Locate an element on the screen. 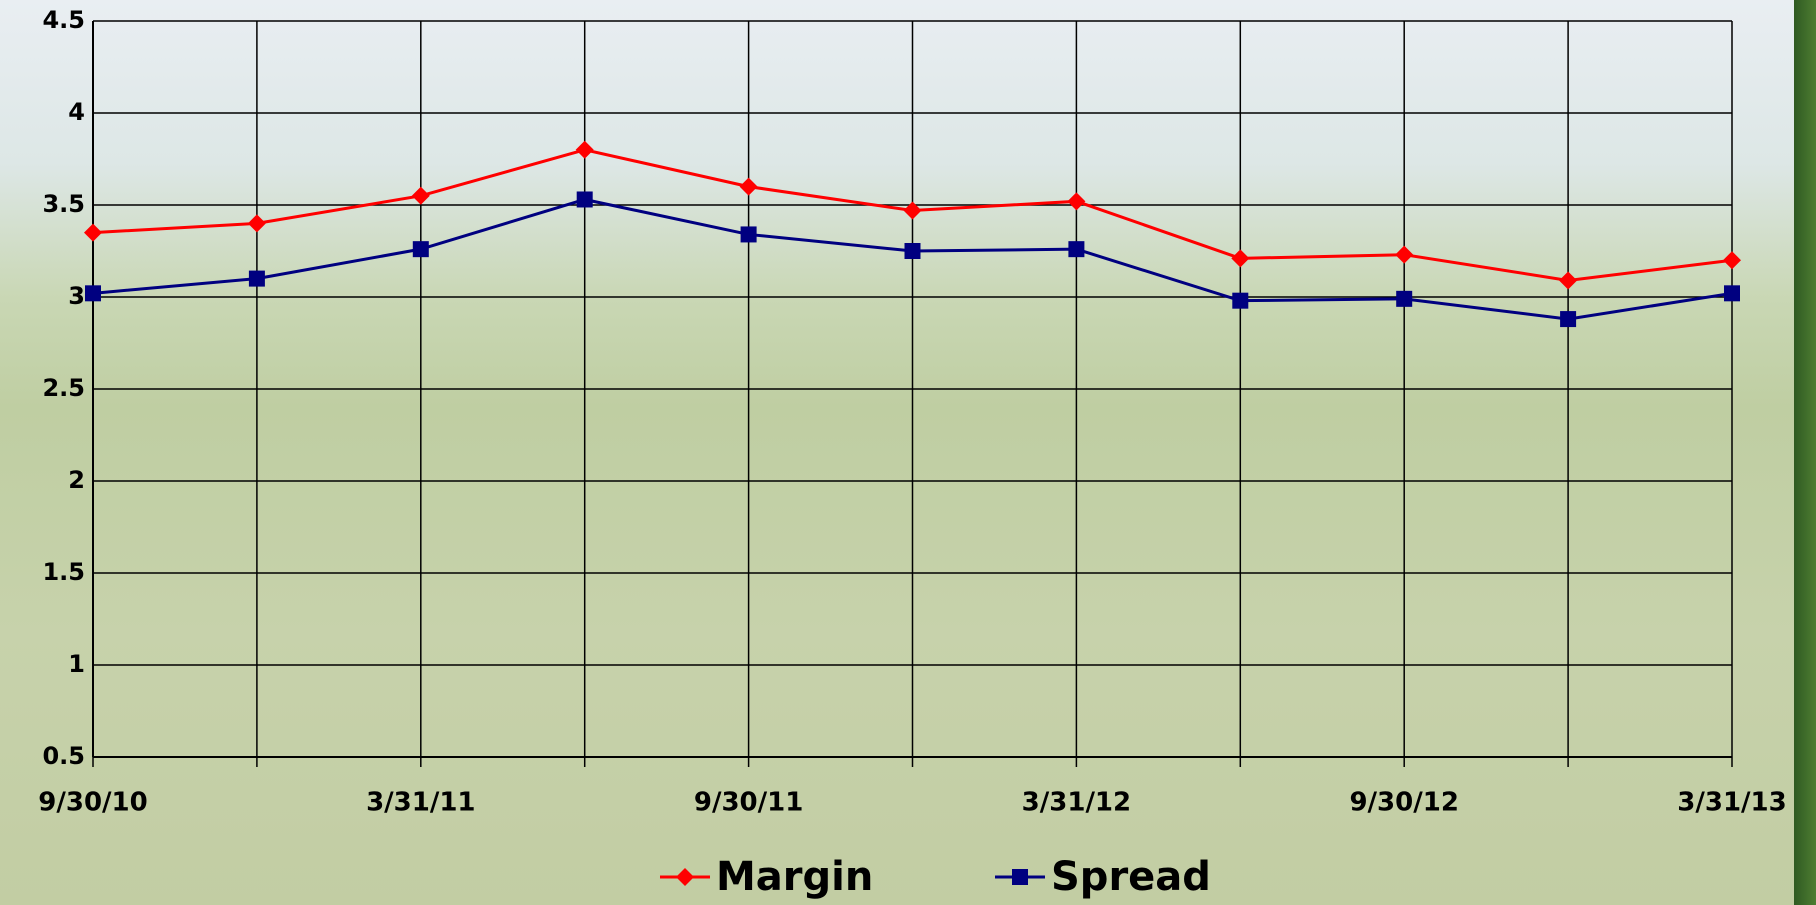 The width and height of the screenshot is (1816, 905). y-tick-label: 2 is located at coordinates (76, 480).